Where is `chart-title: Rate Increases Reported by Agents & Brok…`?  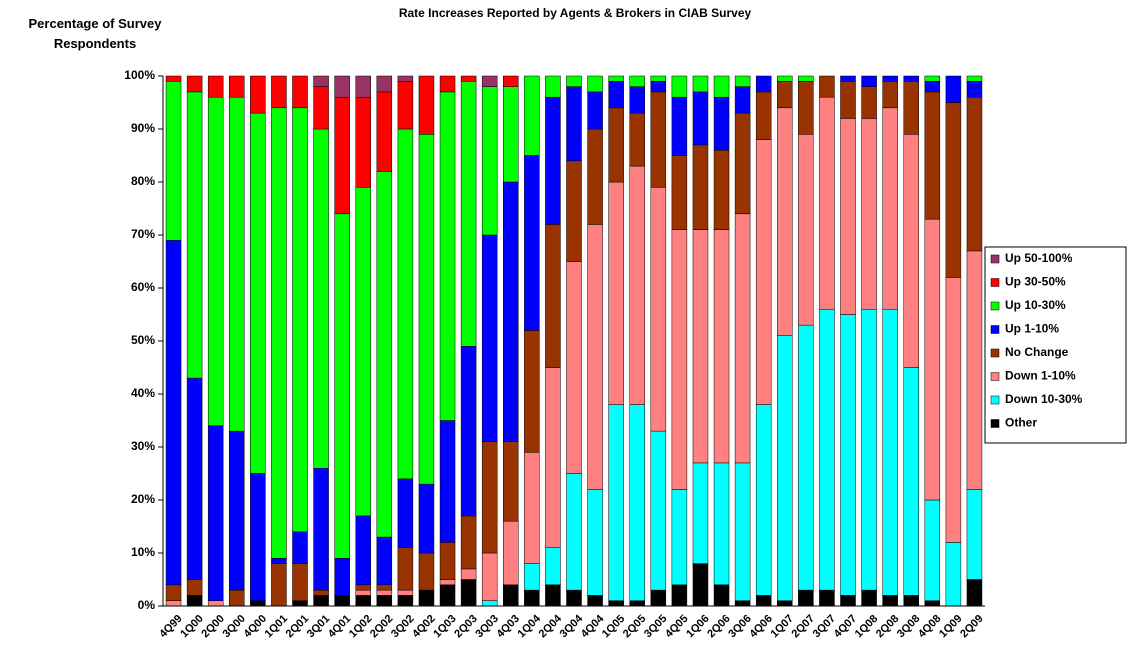
chart-title: Rate Increases Reported by Agents & Brok… is located at coordinates (575, 13).